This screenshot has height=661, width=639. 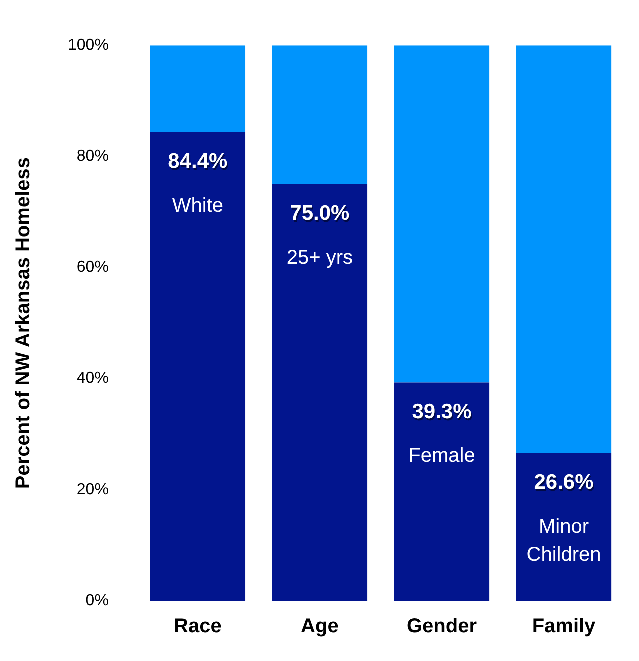 I want to click on x-tick-label: Race, so click(x=198, y=627).